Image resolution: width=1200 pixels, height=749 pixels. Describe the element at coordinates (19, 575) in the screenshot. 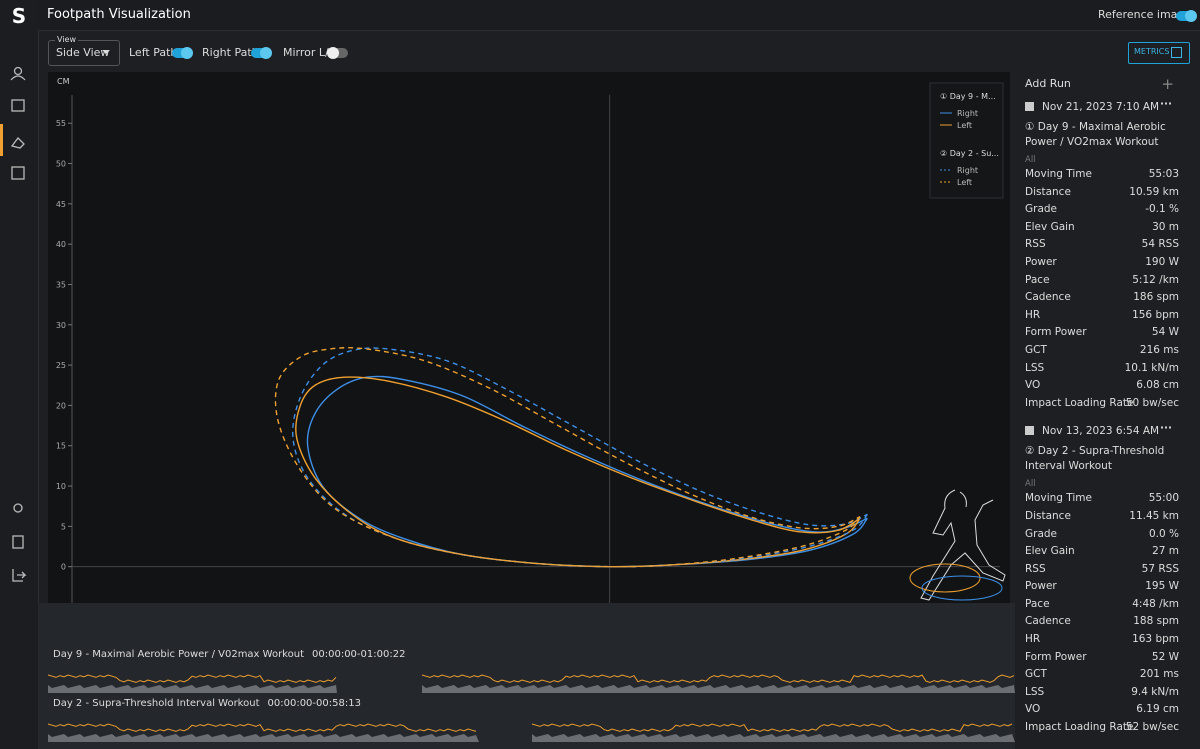

I see `logout-icon` at that location.